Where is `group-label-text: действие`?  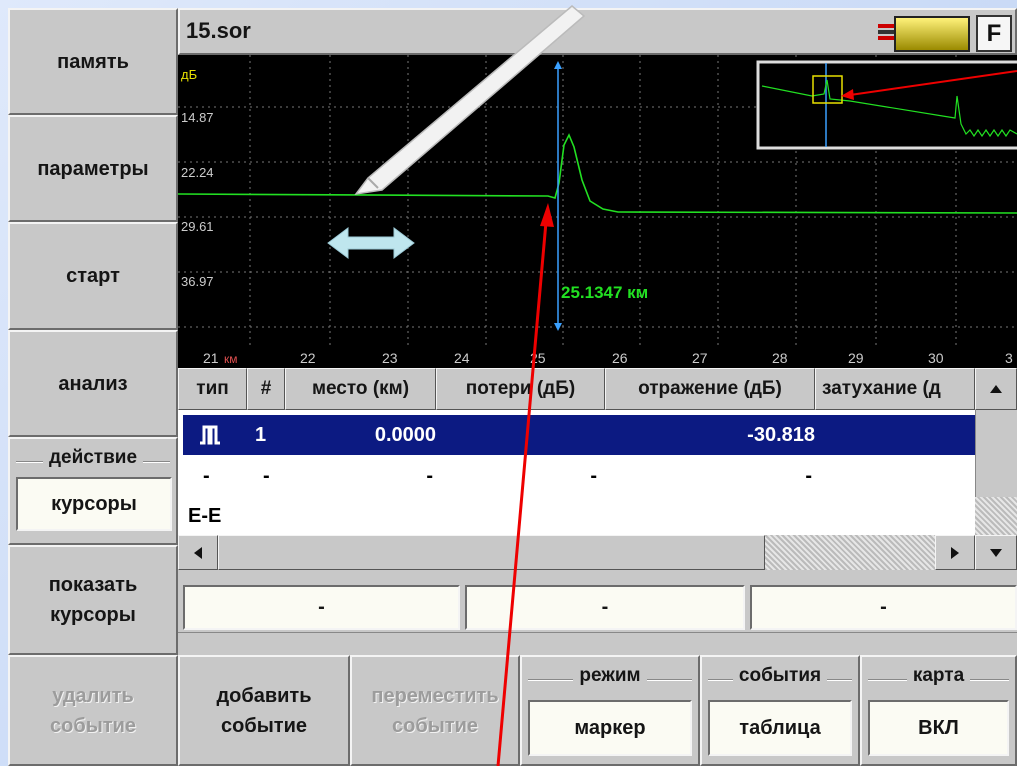 group-label-text: действие is located at coordinates (93, 457).